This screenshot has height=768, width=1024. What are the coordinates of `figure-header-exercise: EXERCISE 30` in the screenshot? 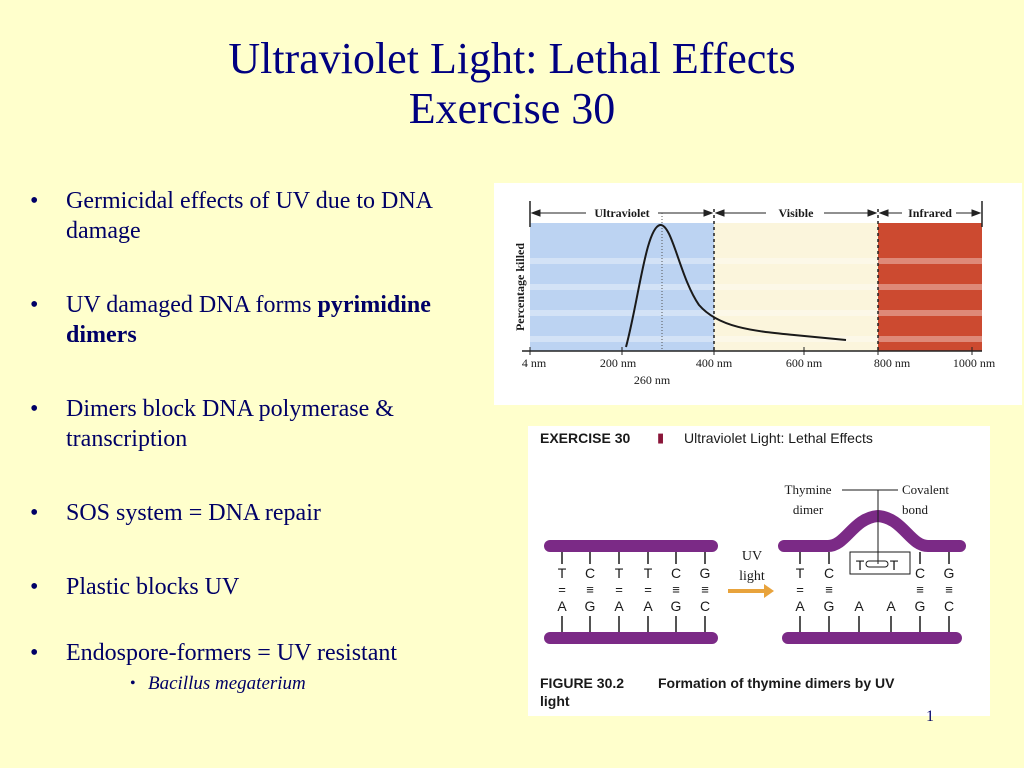 It's located at (585, 438).